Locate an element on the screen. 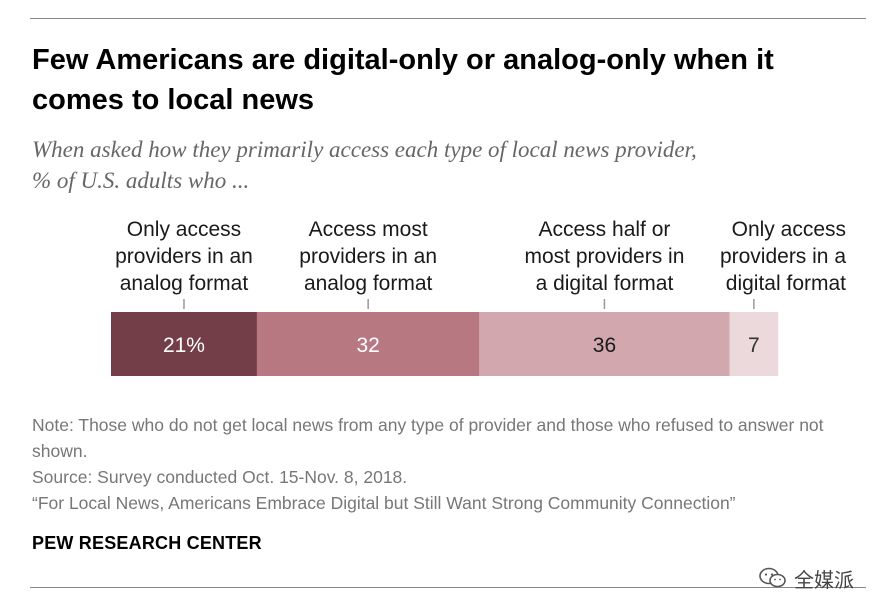  bar-value-label: 7 is located at coordinates (754, 345).